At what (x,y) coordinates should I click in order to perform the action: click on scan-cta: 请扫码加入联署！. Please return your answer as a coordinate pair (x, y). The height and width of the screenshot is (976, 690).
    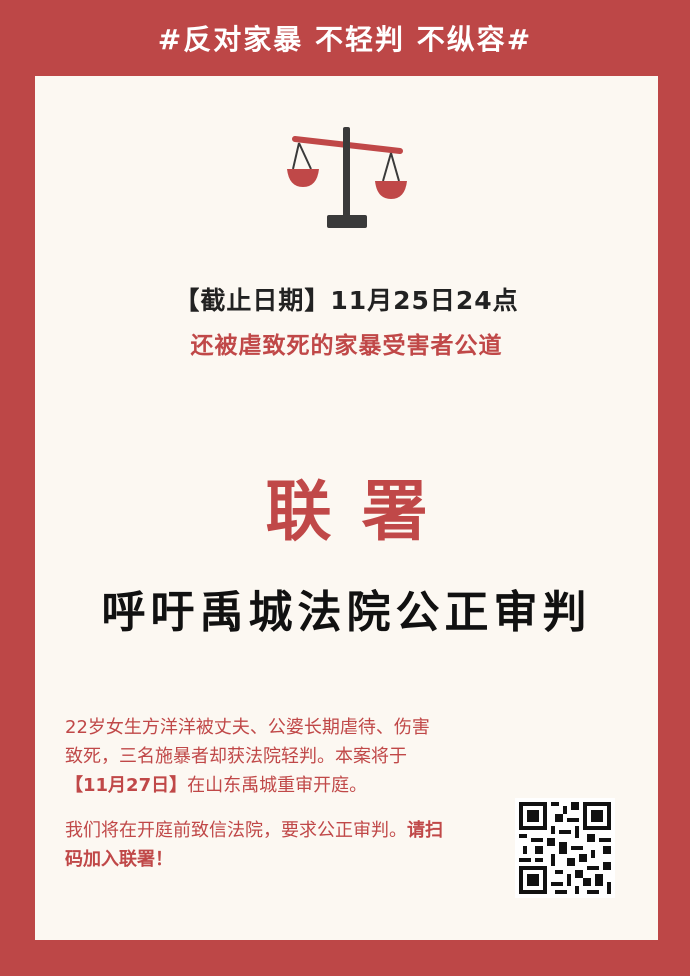
    Looking at the image, I should click on (254, 845).